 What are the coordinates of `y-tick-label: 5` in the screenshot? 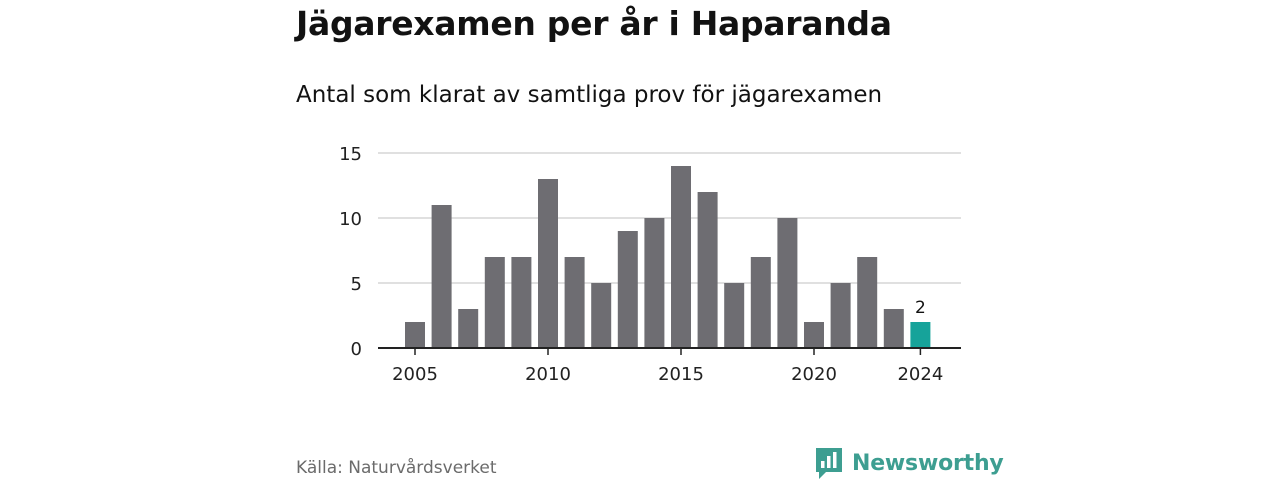 It's located at (356, 284).